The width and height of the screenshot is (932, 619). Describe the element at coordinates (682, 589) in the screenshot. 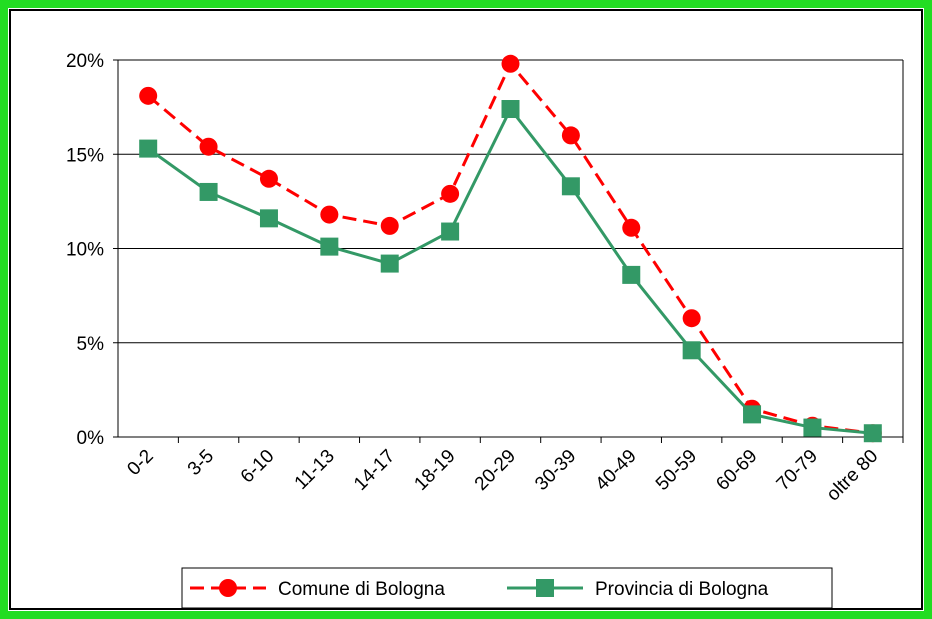

I see `legend-label: Provincia di Bologna` at that location.